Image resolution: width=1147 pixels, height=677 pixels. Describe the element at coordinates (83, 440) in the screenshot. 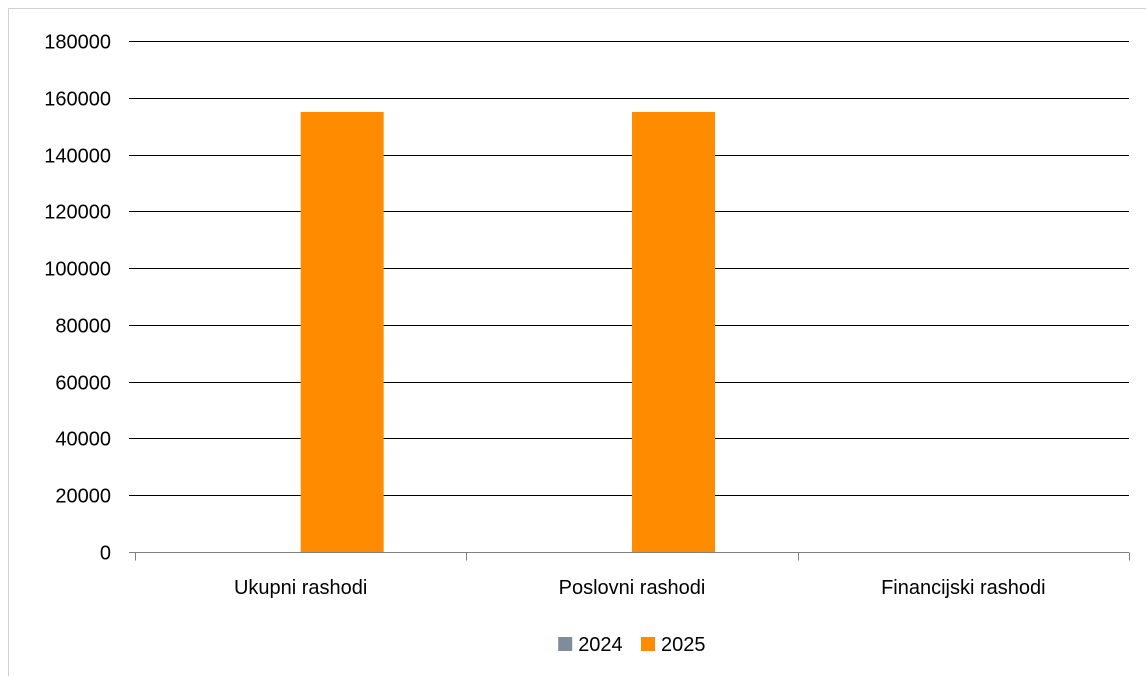

I see `y-tick-label: 40000` at that location.